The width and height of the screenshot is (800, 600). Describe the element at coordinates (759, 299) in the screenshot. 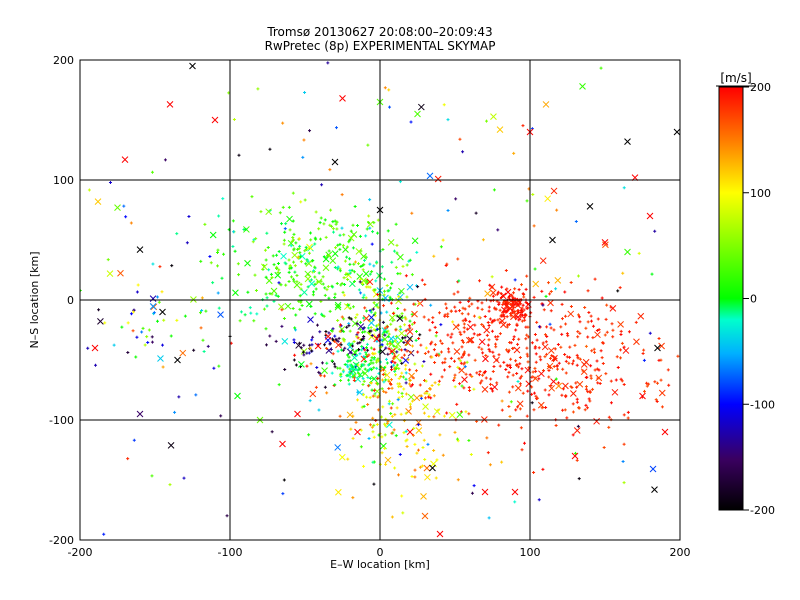

I see `colorbar-ticks: 200 100 0 -100 -200` at that location.